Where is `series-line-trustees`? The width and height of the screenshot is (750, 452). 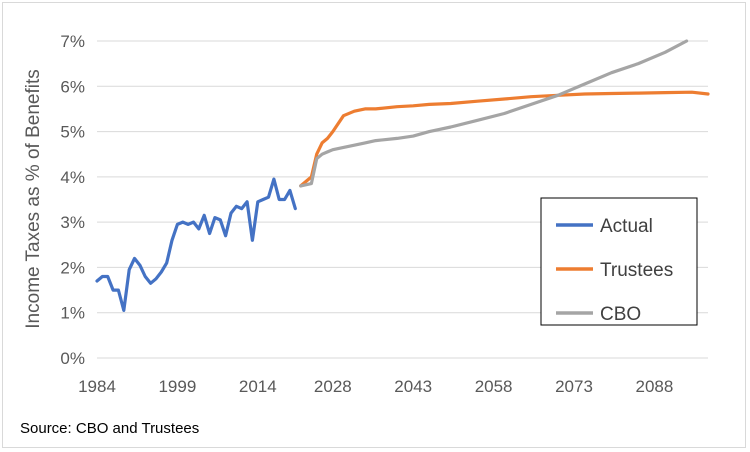
series-line-trustees is located at coordinates (504, 139).